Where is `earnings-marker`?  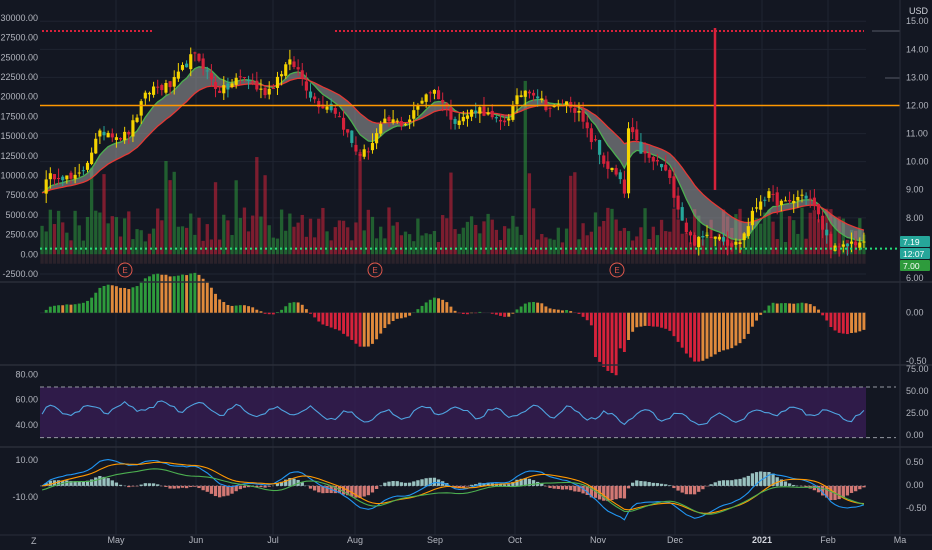 earnings-marker is located at coordinates (375, 270).